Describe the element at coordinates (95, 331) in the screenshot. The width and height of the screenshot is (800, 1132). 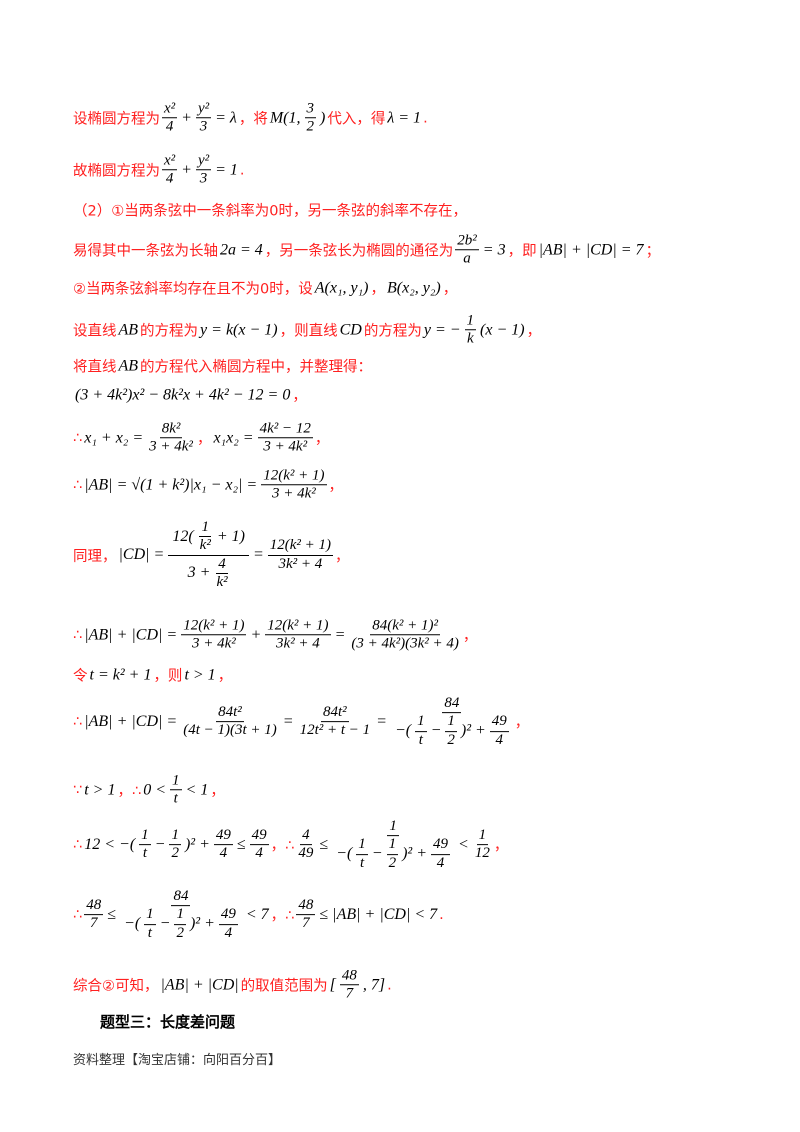
I see `text-run: 设直线` at that location.